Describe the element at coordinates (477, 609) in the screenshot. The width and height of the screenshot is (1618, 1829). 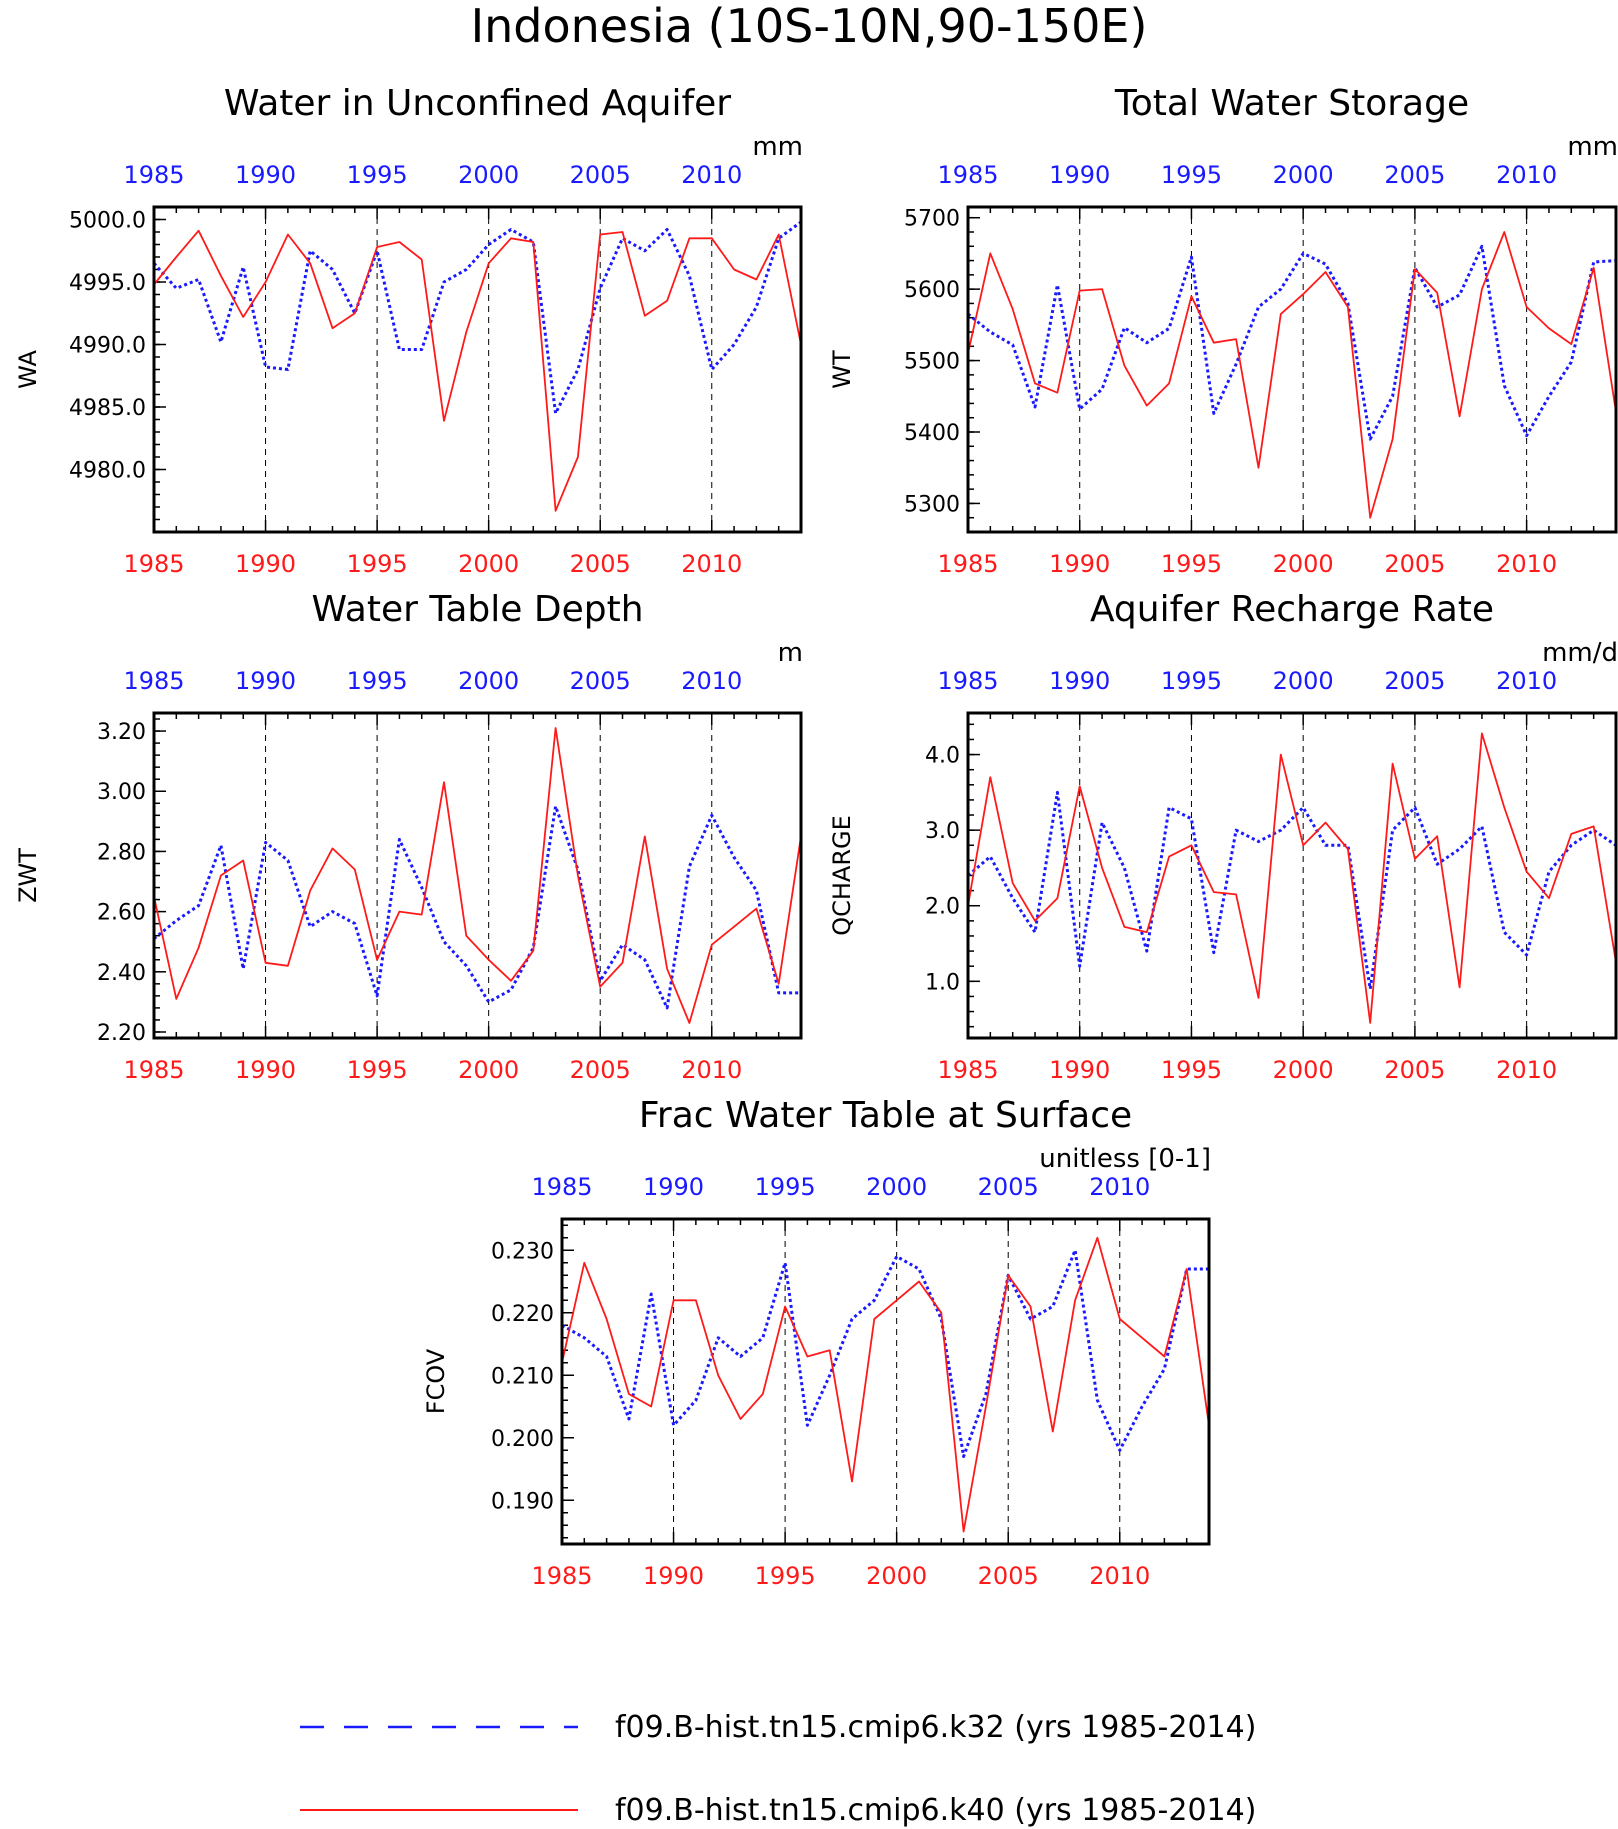
I see `panel-title: Water Table Depth` at that location.